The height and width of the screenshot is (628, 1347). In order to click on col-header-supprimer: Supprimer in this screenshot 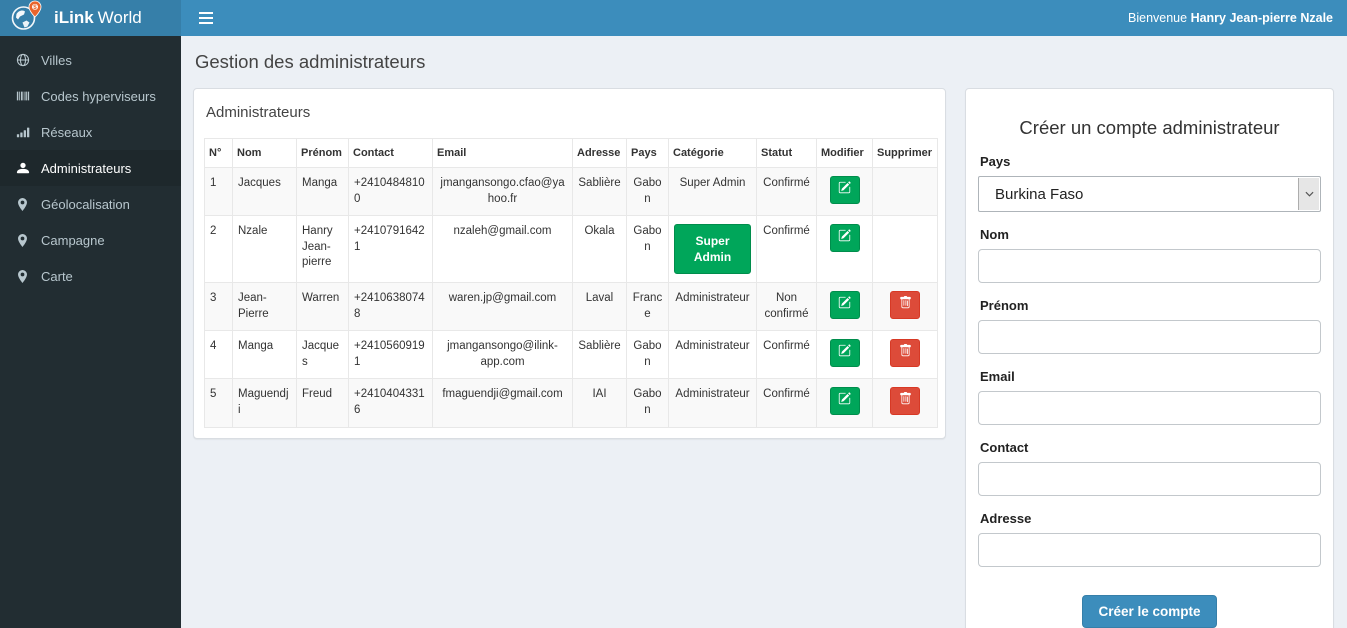, I will do `click(905, 153)`.